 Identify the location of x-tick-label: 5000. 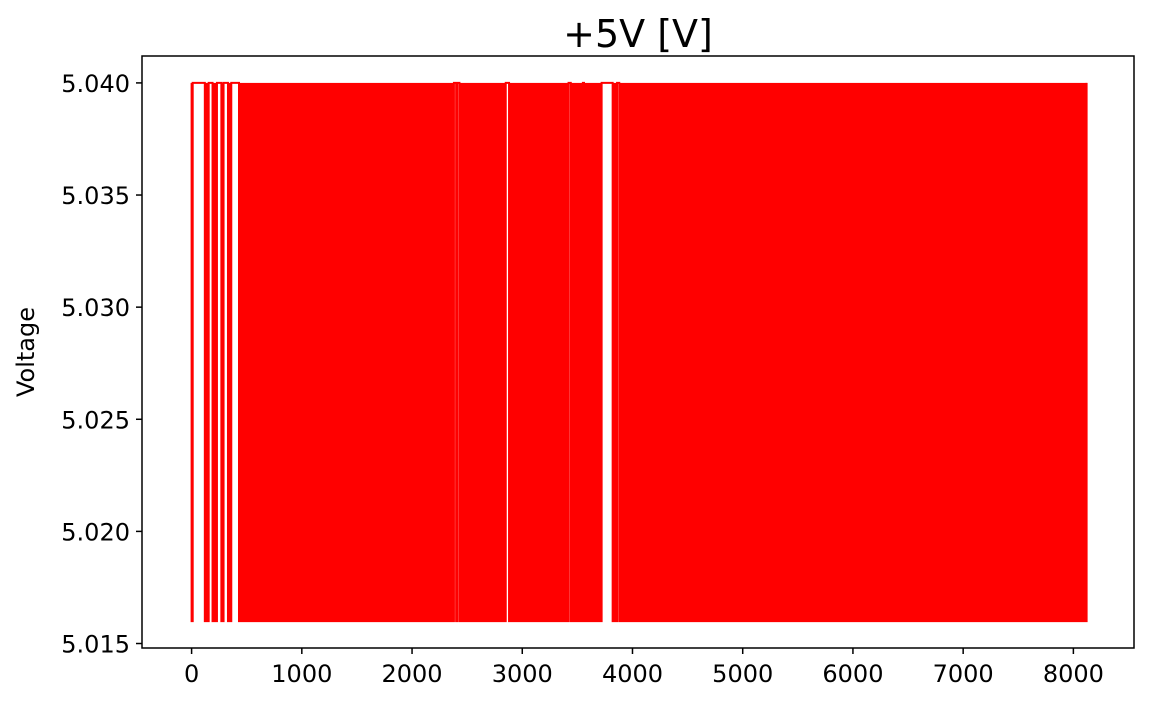
(742, 674).